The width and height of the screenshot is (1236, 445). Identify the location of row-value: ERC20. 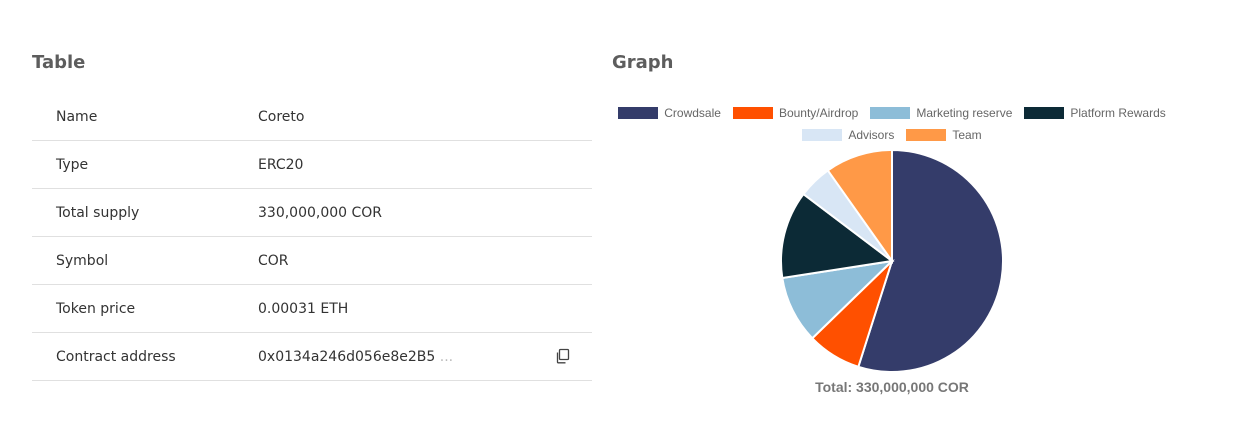
(281, 165).